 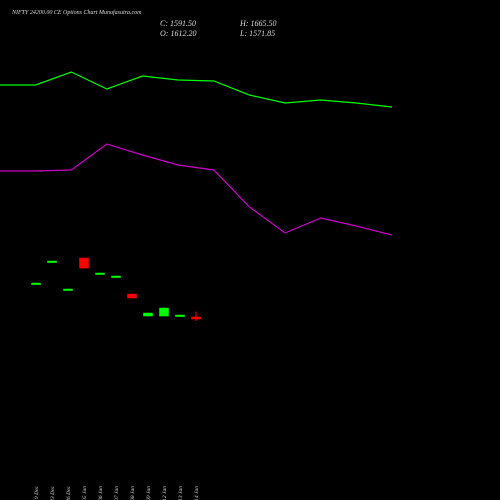 I want to click on x-tick-label: 05 Jan, so click(x=85, y=493).